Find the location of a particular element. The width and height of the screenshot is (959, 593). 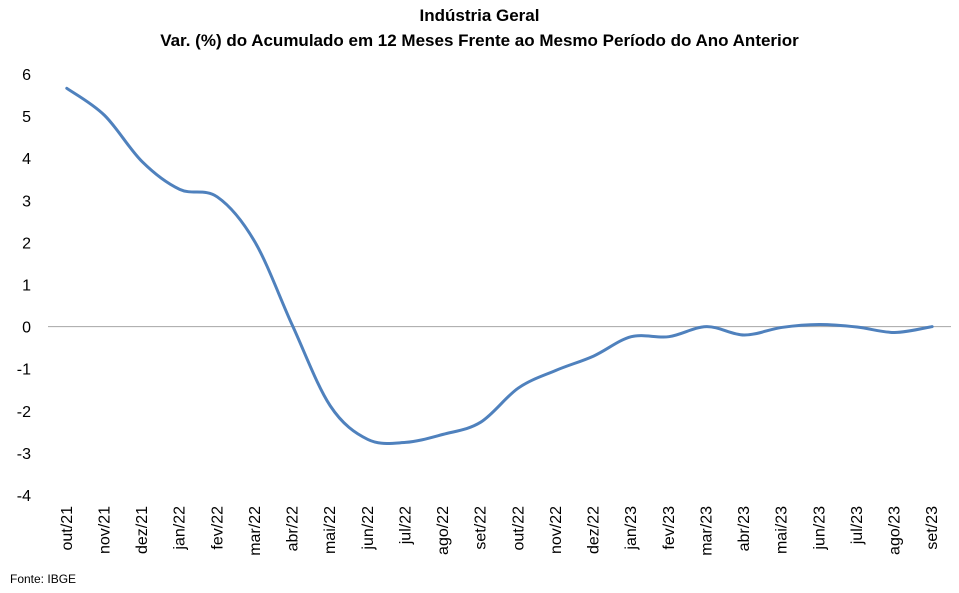

x-tick-label: ago/23 is located at coordinates (895, 530).